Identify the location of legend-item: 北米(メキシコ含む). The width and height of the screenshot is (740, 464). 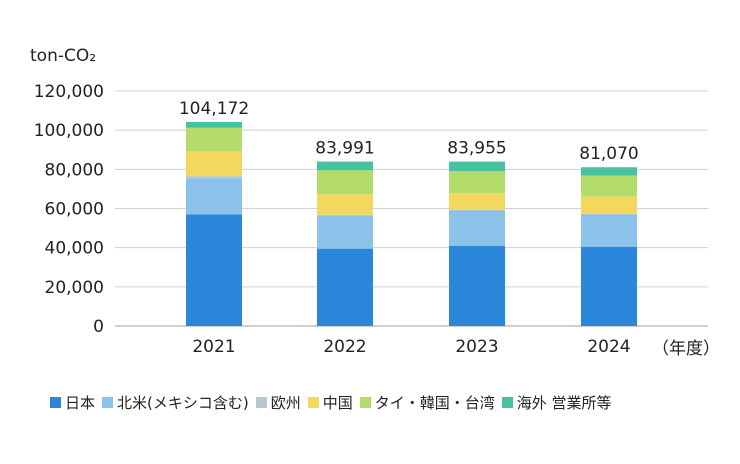
(175, 402).